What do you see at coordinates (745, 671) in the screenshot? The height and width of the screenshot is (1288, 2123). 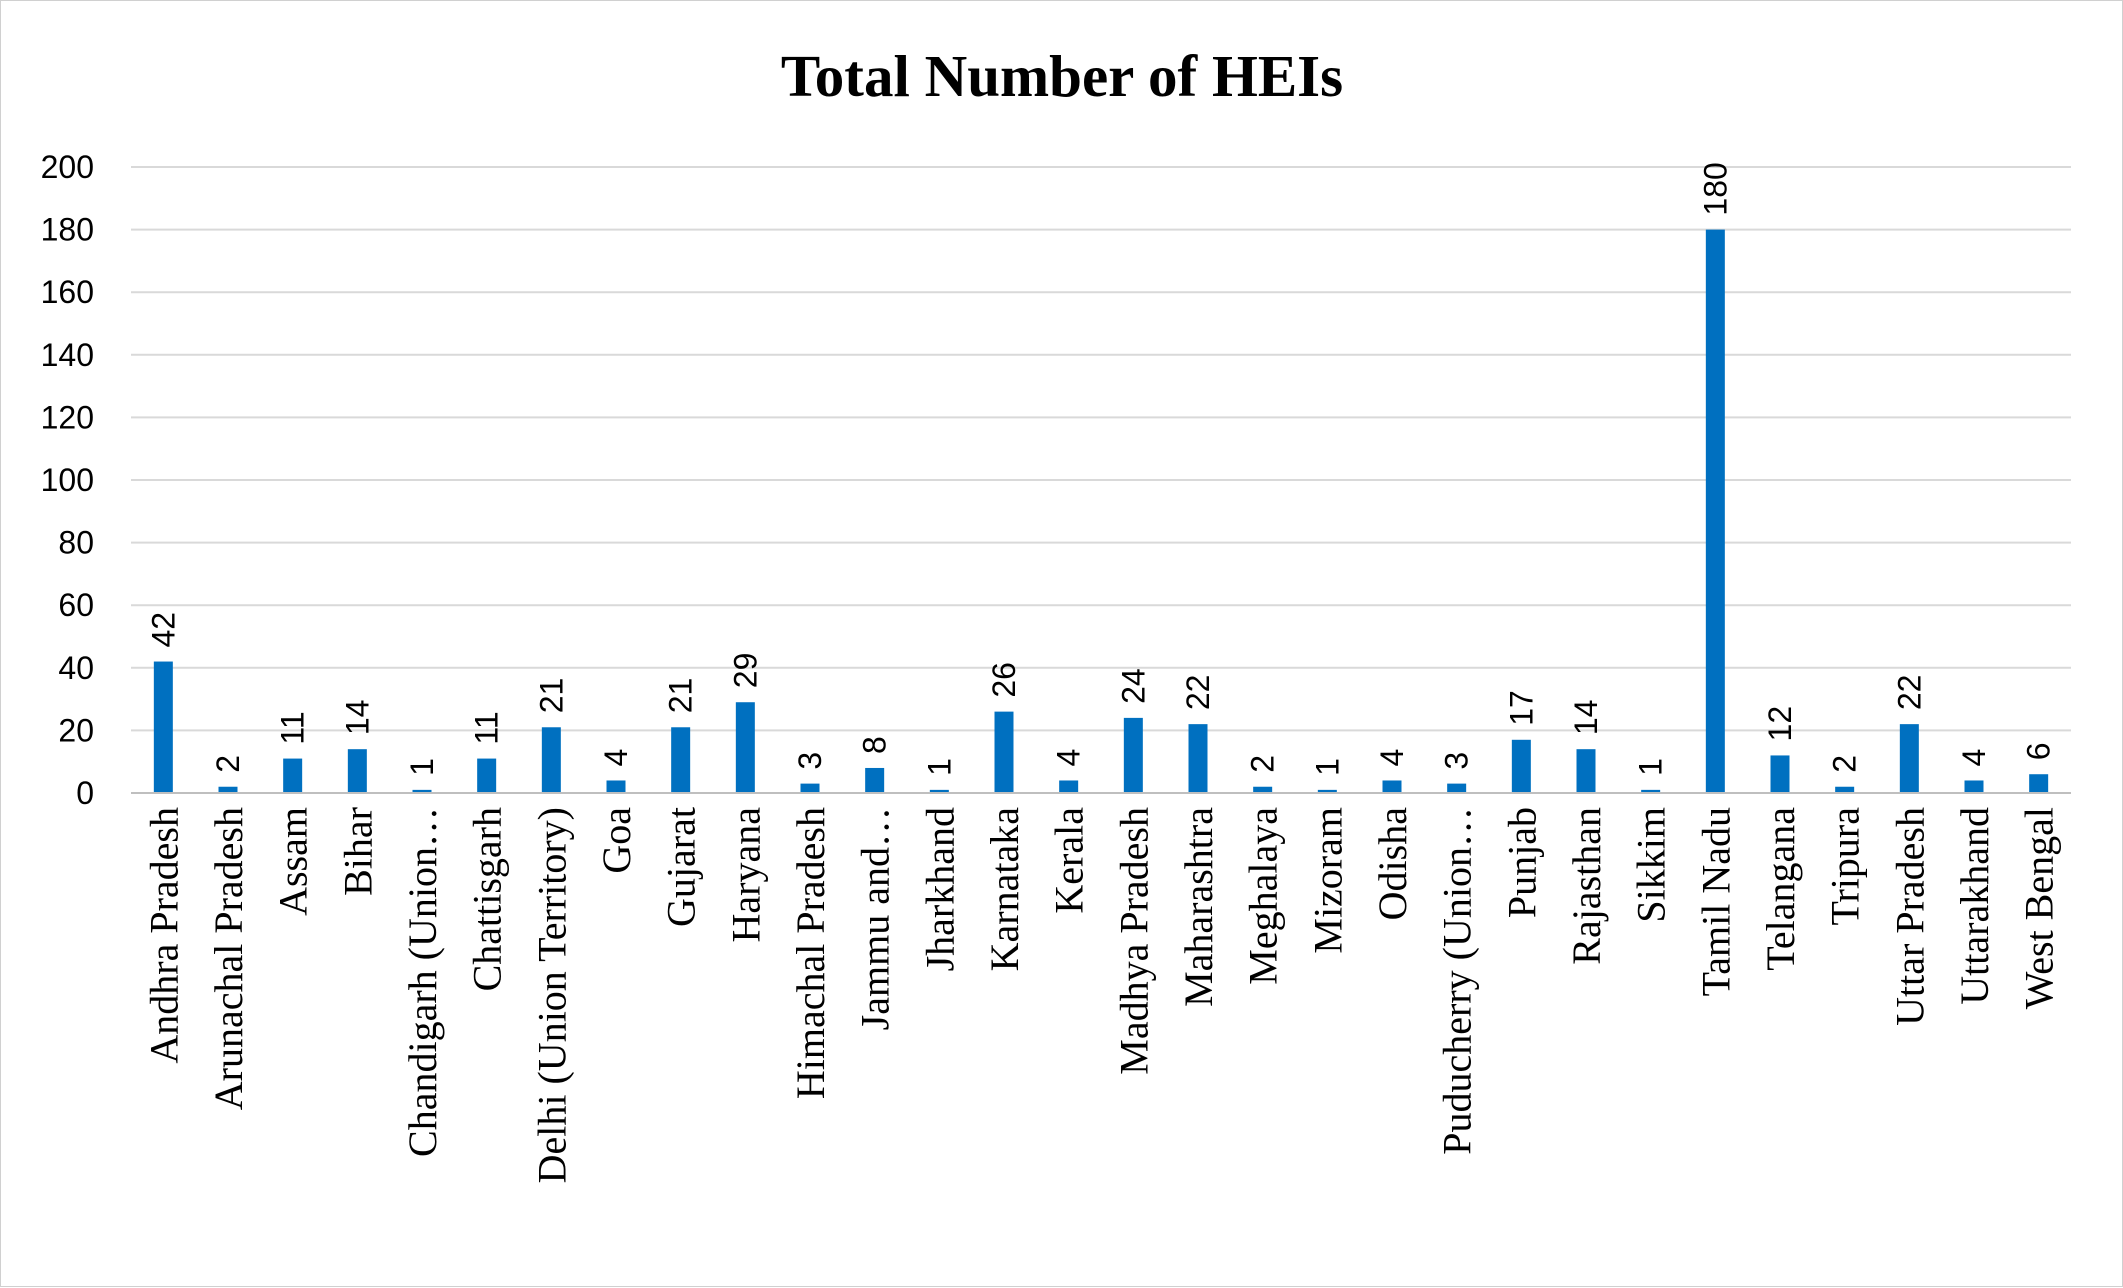 I see `data-label: 29` at bounding box center [745, 671].